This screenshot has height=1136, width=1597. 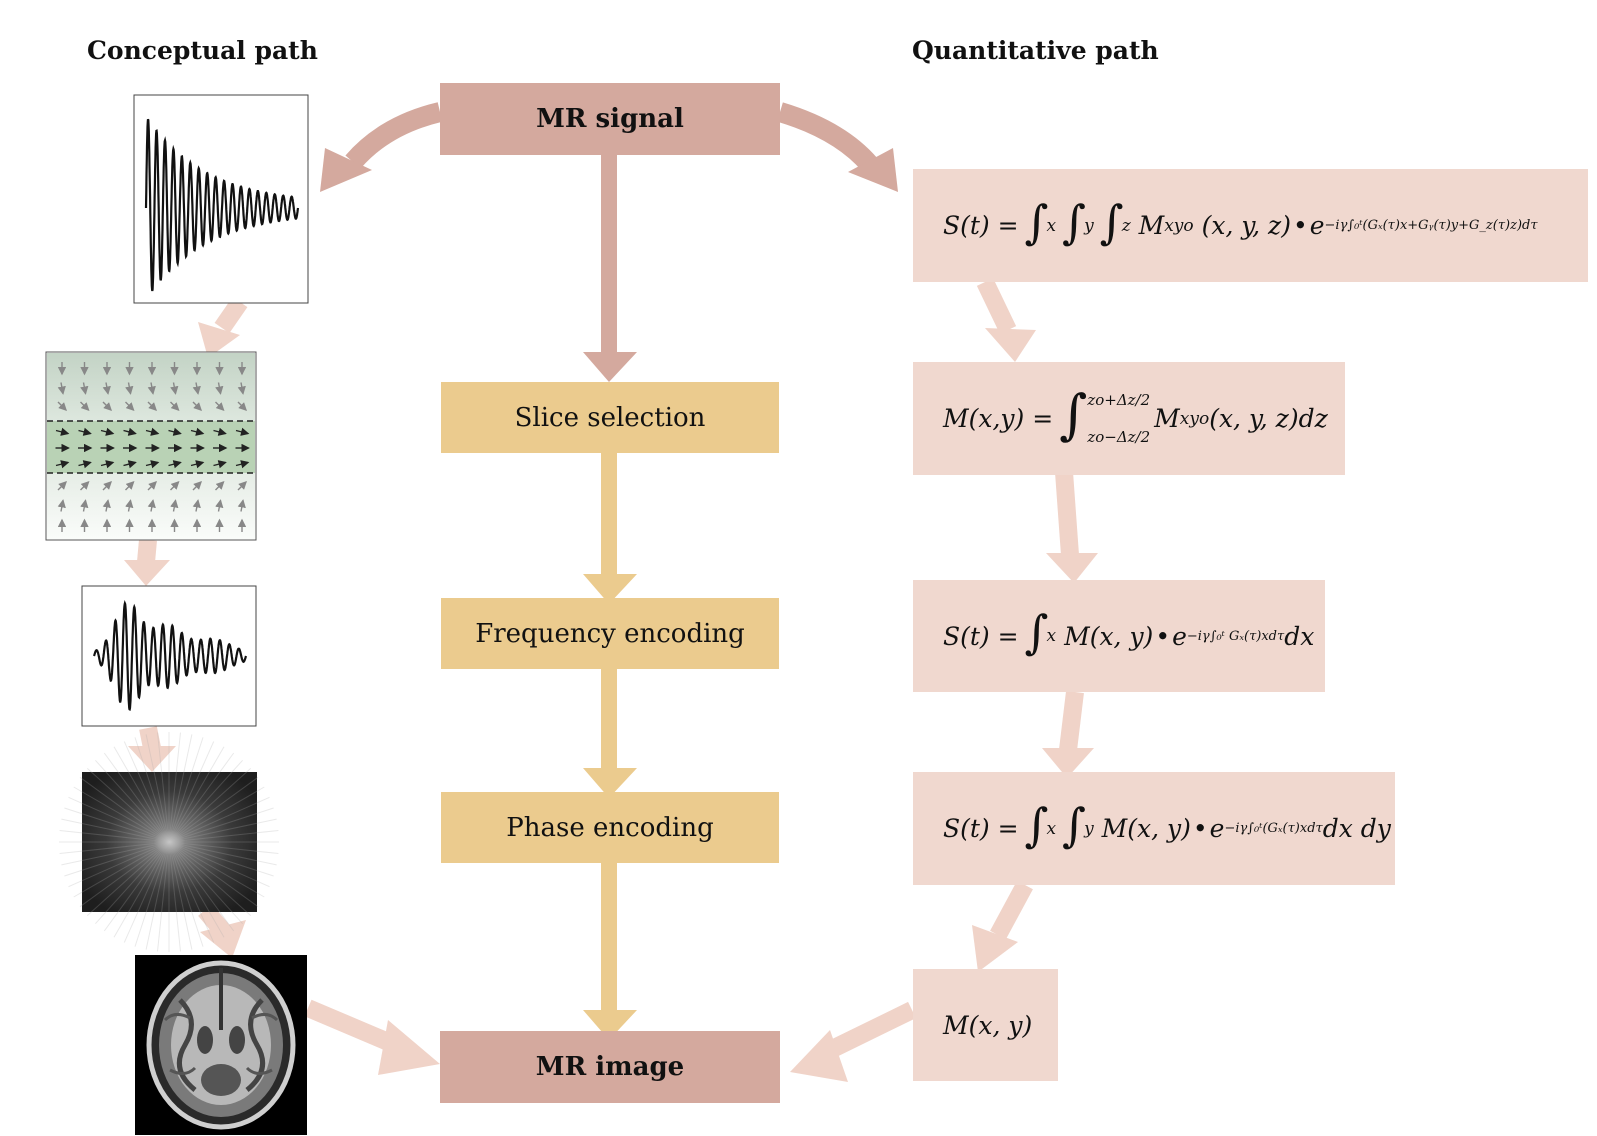 I want to click on integral-limits: zo+Δz/2 zo−Δz/2, so click(x=1118, y=418).